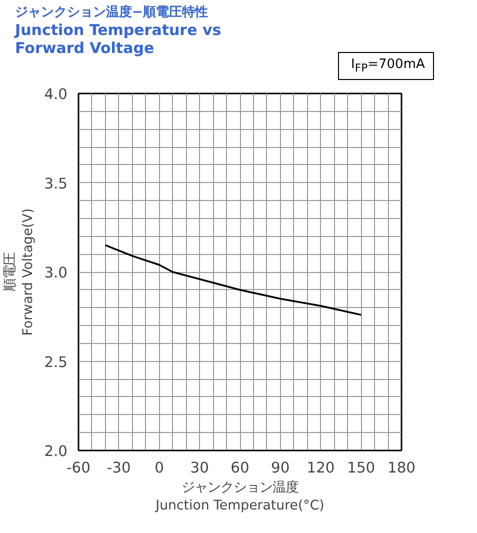  What do you see at coordinates (118, 39) in the screenshot?
I see `chart-subtitle: Junction Temperature vs Forward Voltage` at bounding box center [118, 39].